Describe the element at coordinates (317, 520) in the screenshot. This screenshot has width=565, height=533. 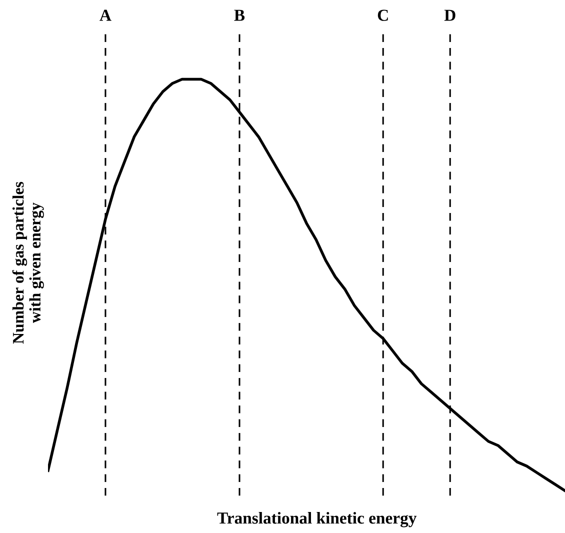
I see `x-axis-title: Translational kinetic energy` at that location.